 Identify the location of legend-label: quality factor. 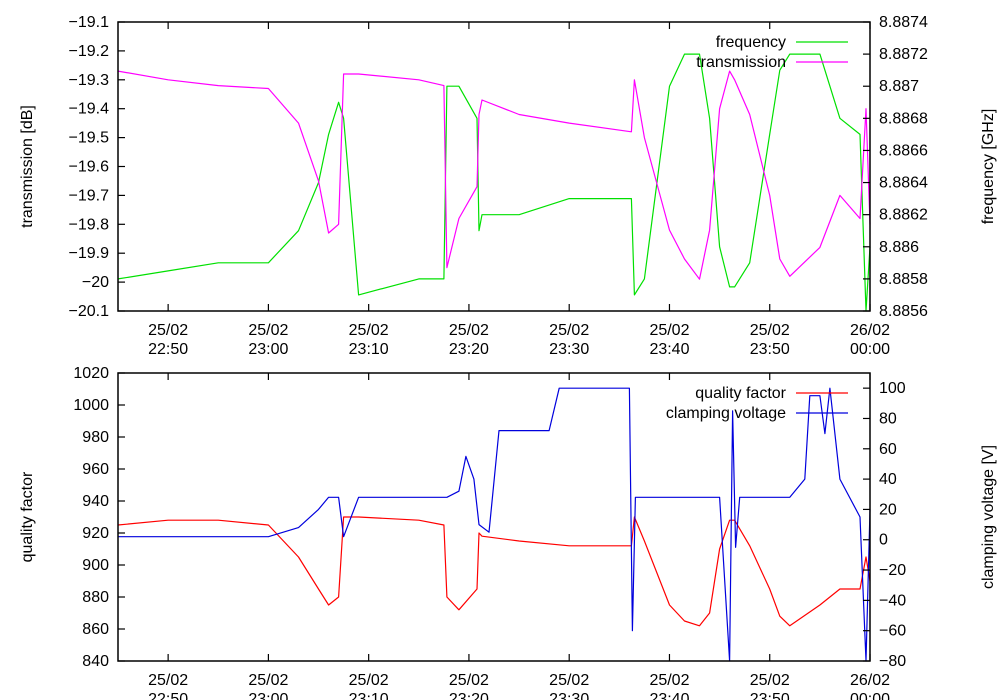
(740, 393).